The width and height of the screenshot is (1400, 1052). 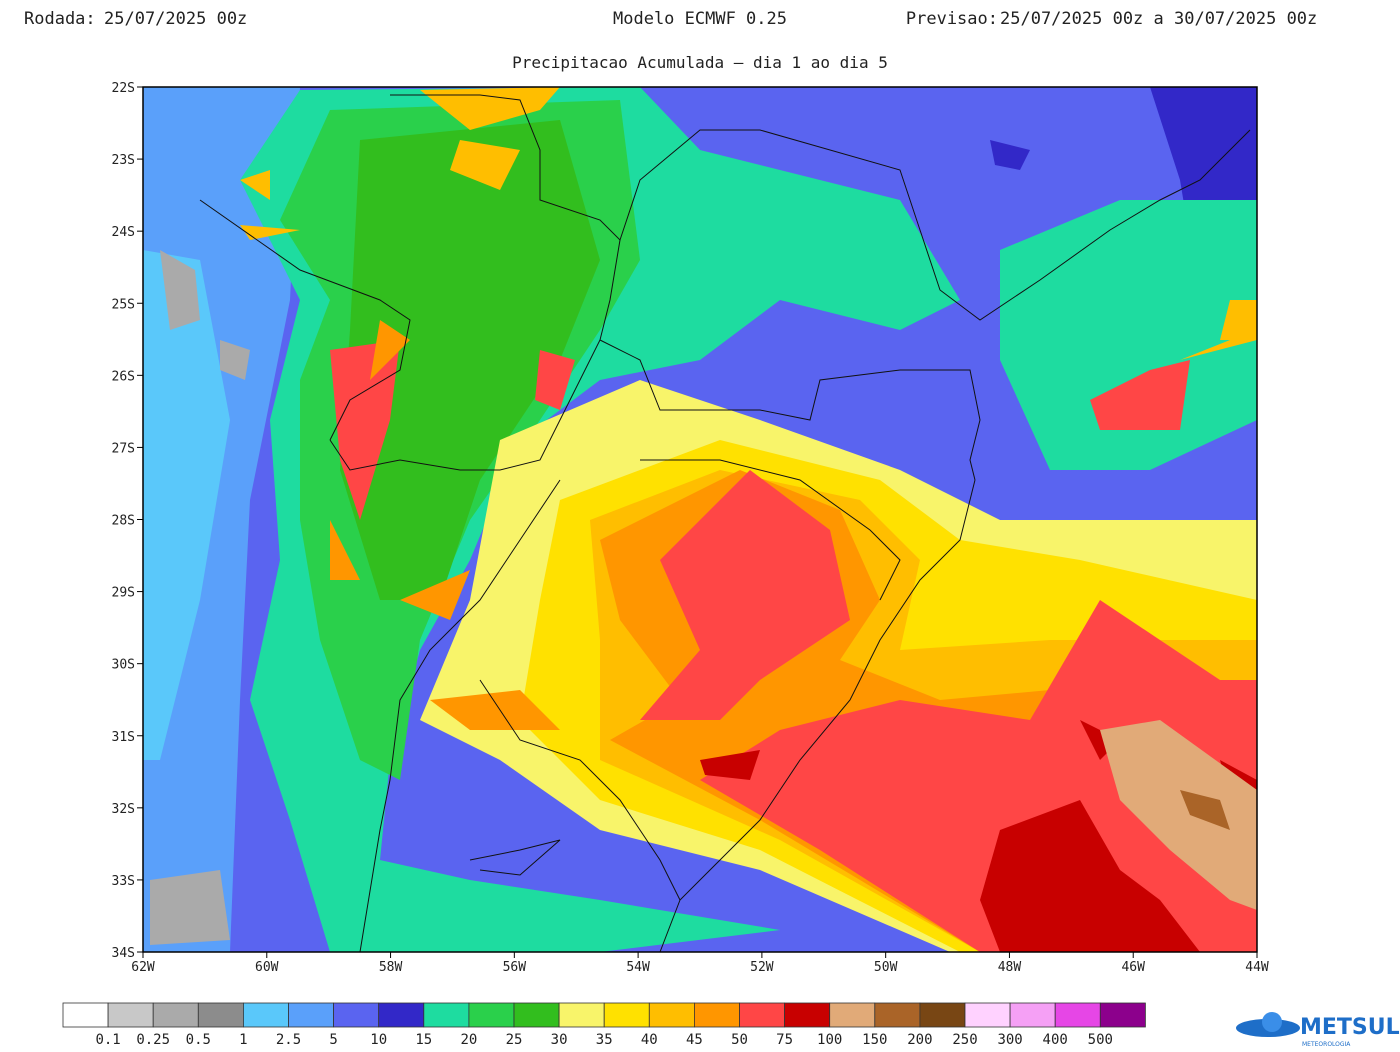 I want to click on colorbar-label: 1, so click(x=243, y=1040).